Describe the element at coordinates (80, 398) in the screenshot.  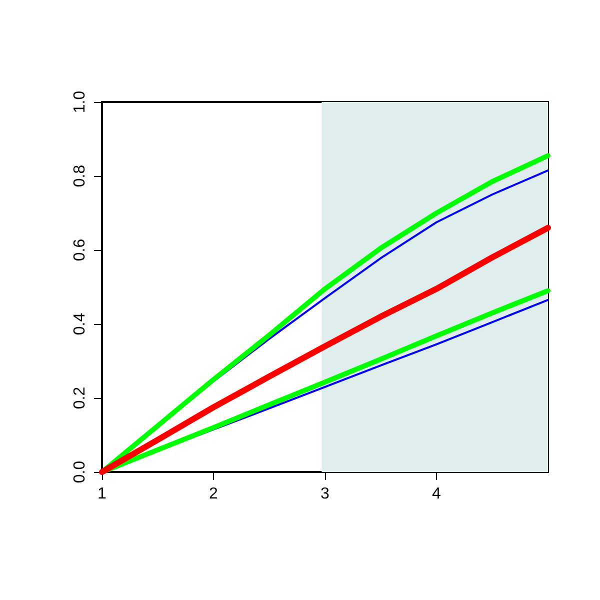
I see `y-tick-label: 0.2` at that location.